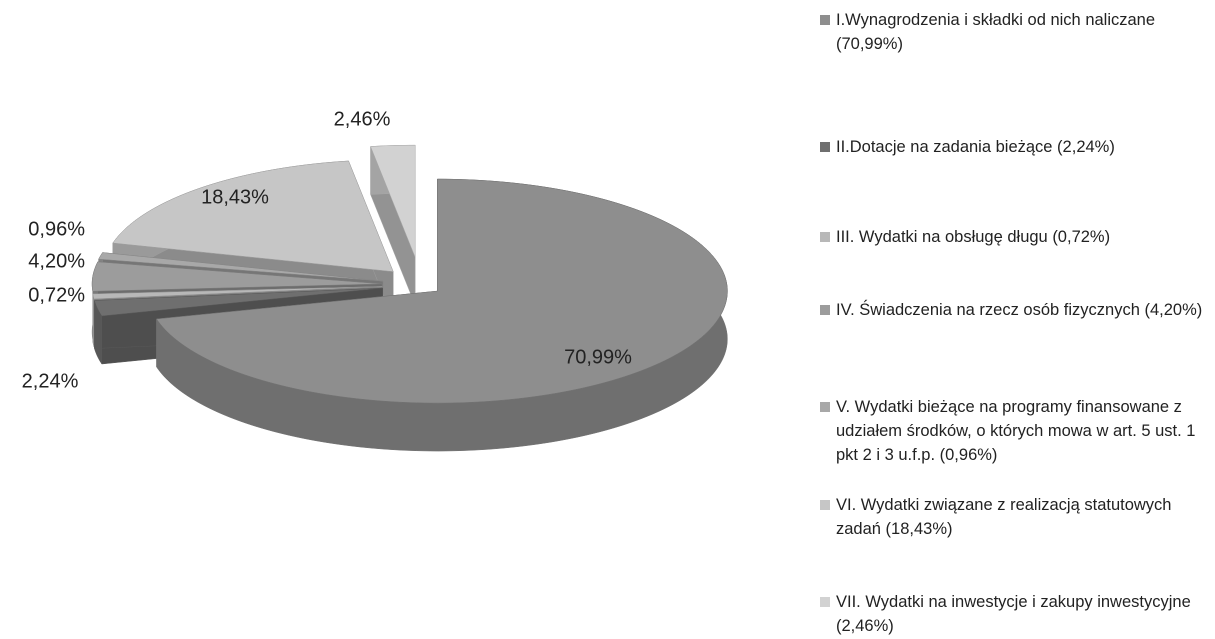  What do you see at coordinates (50, 381) in the screenshot?
I see `data-label: 2,24%` at bounding box center [50, 381].